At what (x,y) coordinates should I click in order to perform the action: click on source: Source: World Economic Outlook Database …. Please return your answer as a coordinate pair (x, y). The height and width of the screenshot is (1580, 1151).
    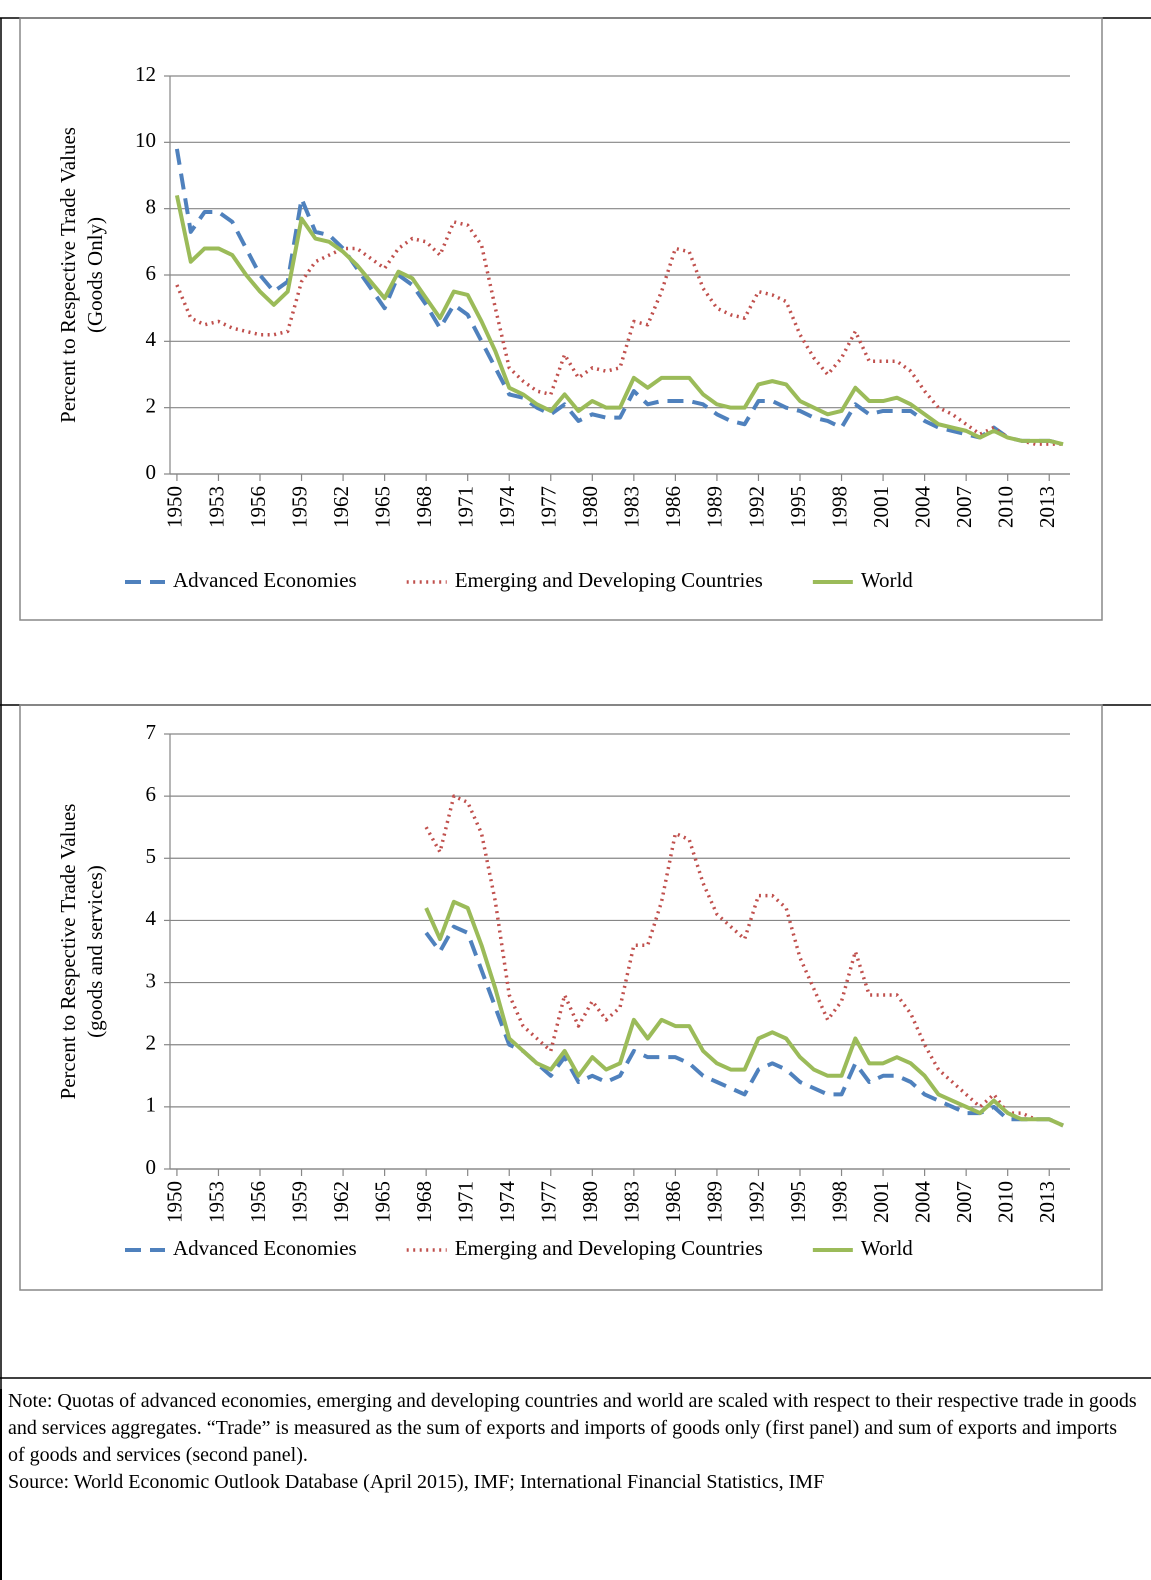
    Looking at the image, I should click on (416, 1482).